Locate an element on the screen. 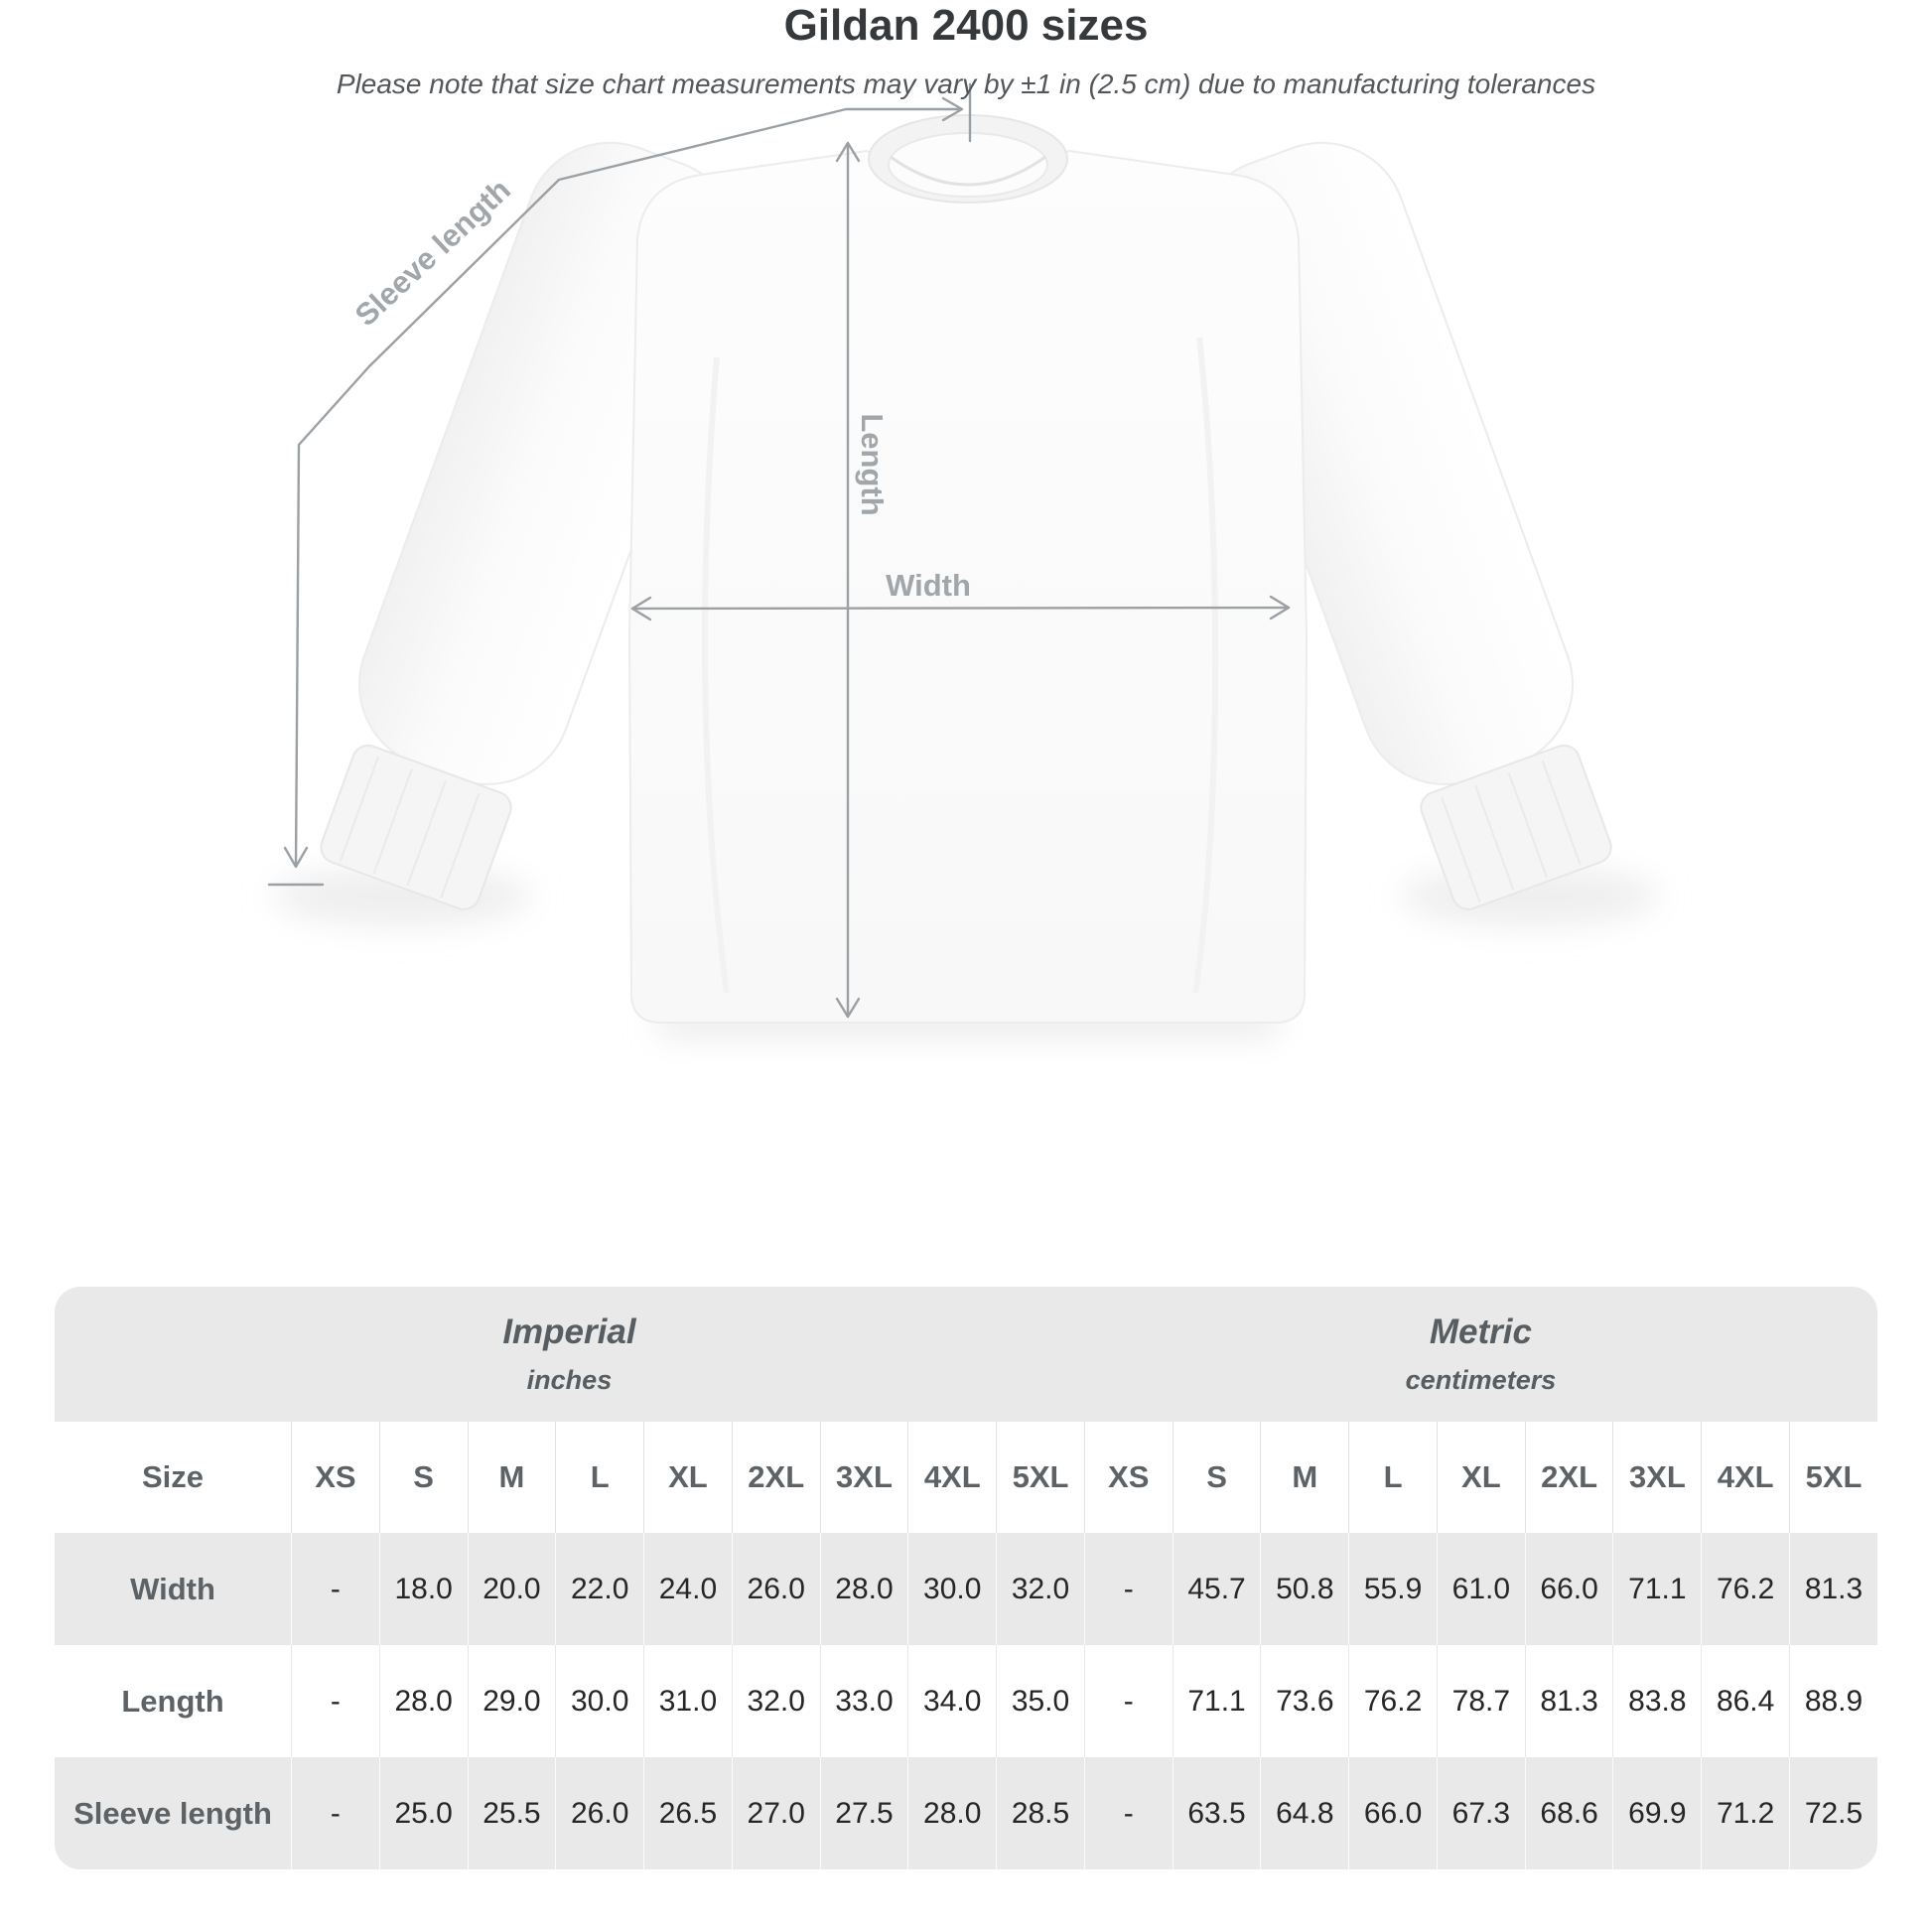 The height and width of the screenshot is (1932, 1932). metric-heading: Metric is located at coordinates (1480, 1332).